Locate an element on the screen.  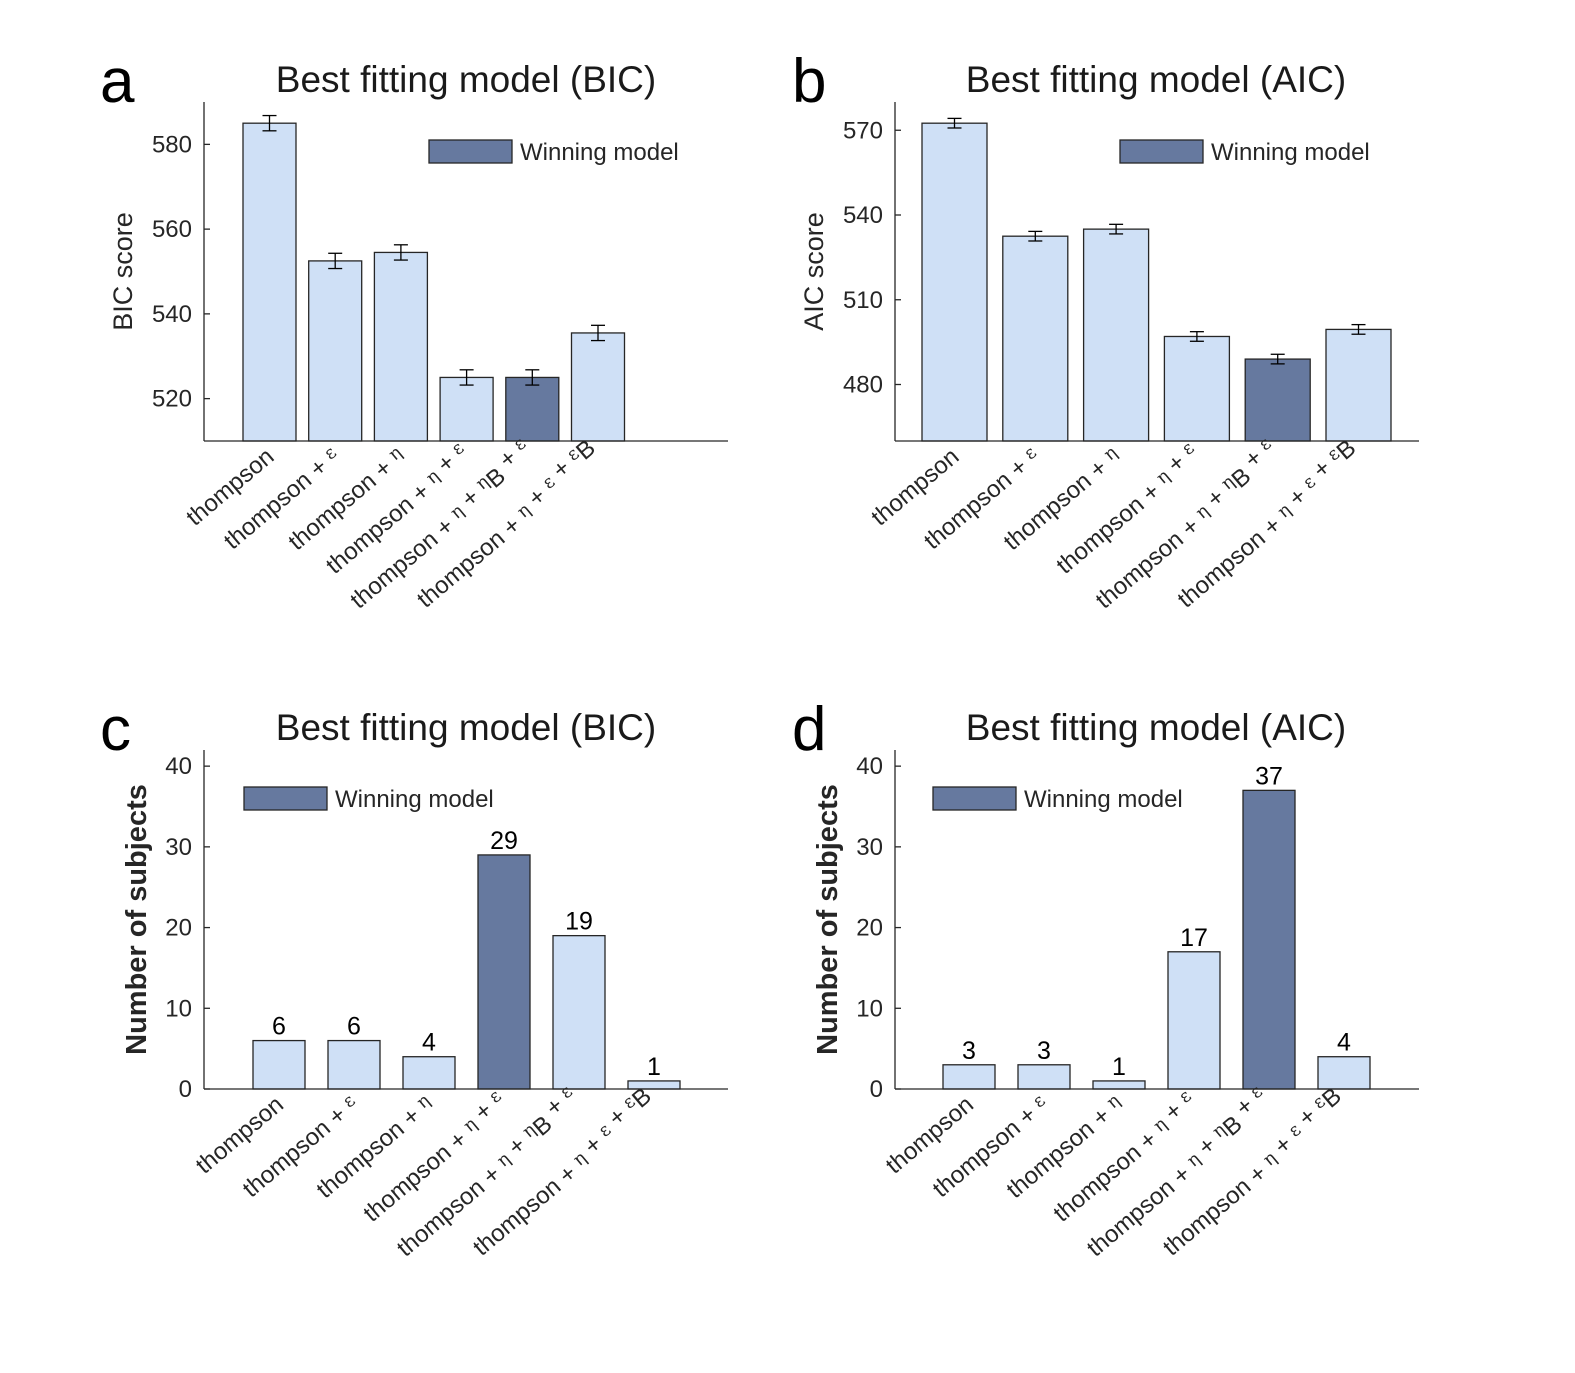
y-tick-label: 580 is located at coordinates (172, 144).